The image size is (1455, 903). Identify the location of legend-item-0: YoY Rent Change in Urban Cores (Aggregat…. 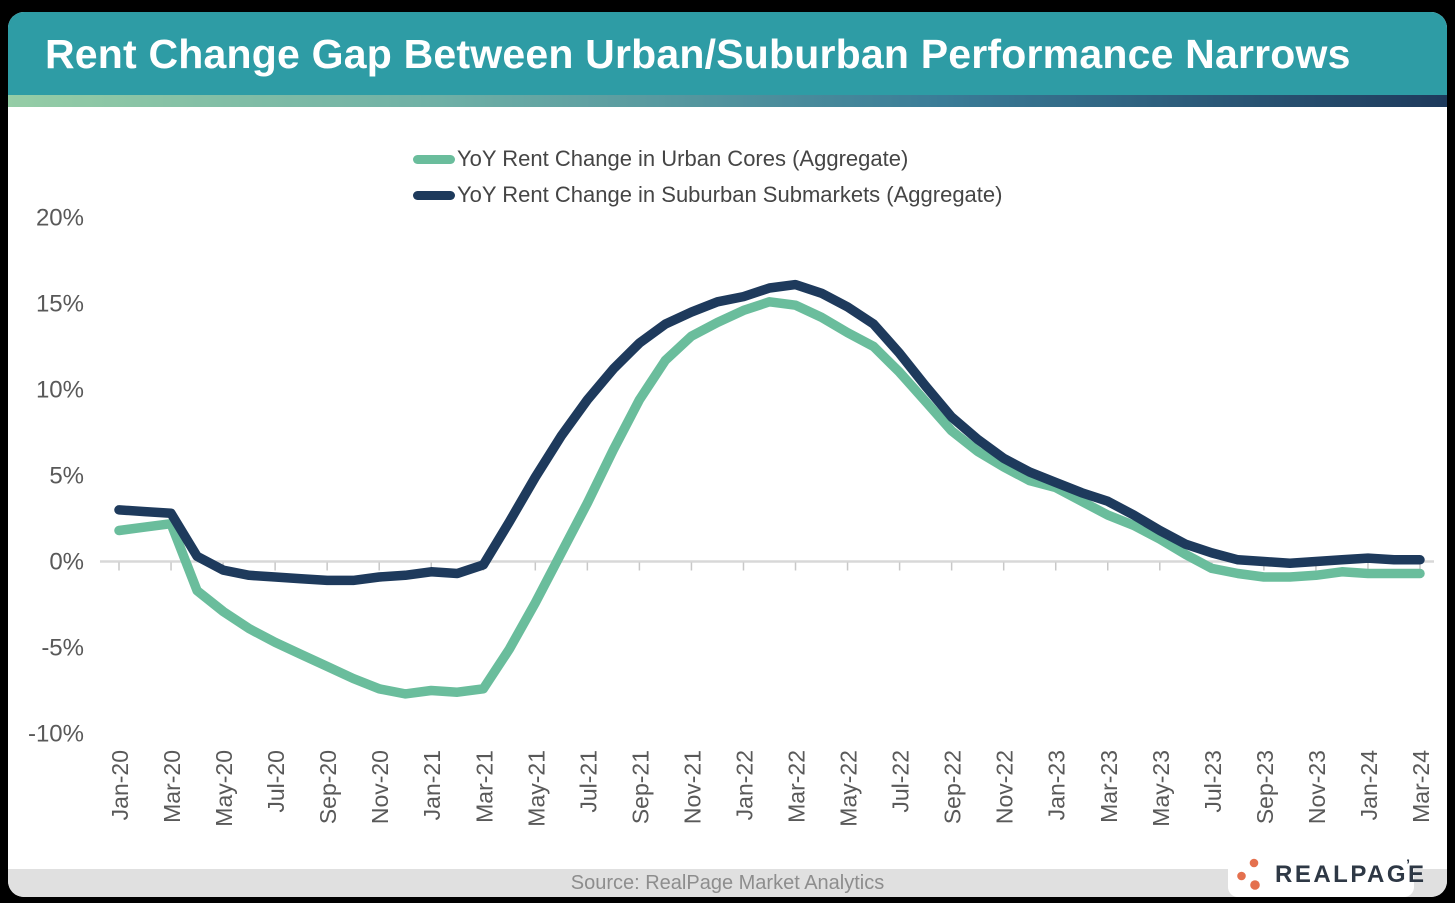
(707, 159).